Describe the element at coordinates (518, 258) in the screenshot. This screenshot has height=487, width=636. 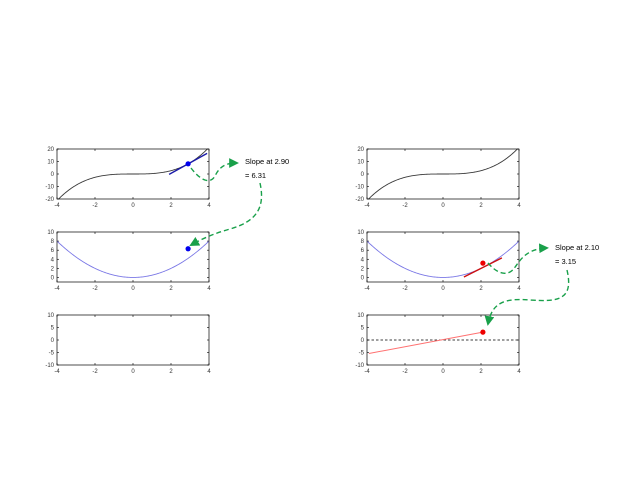
I see `right-arrow-to-label` at that location.